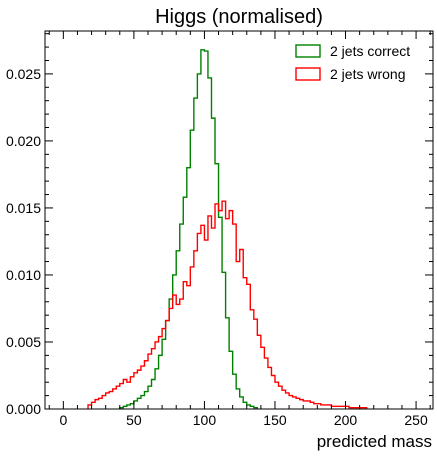  Describe the element at coordinates (23, 208) in the screenshot. I see `y-tick-label: 0.015` at that location.